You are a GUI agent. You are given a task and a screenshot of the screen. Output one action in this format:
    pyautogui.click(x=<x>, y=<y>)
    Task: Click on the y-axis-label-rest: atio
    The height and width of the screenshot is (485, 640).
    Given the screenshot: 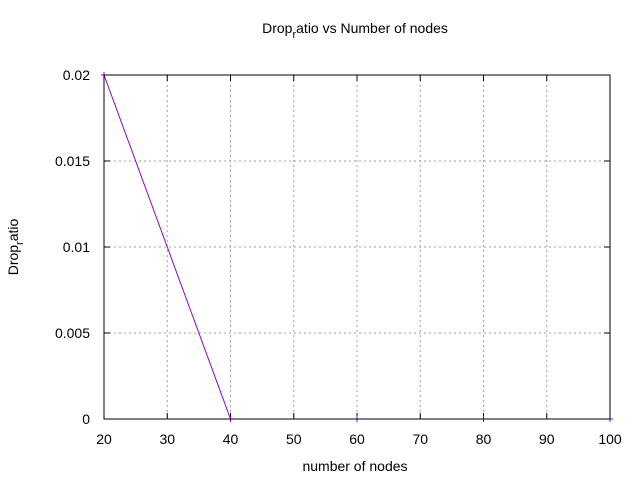 What is the action you would take?
    pyautogui.click(x=13, y=229)
    